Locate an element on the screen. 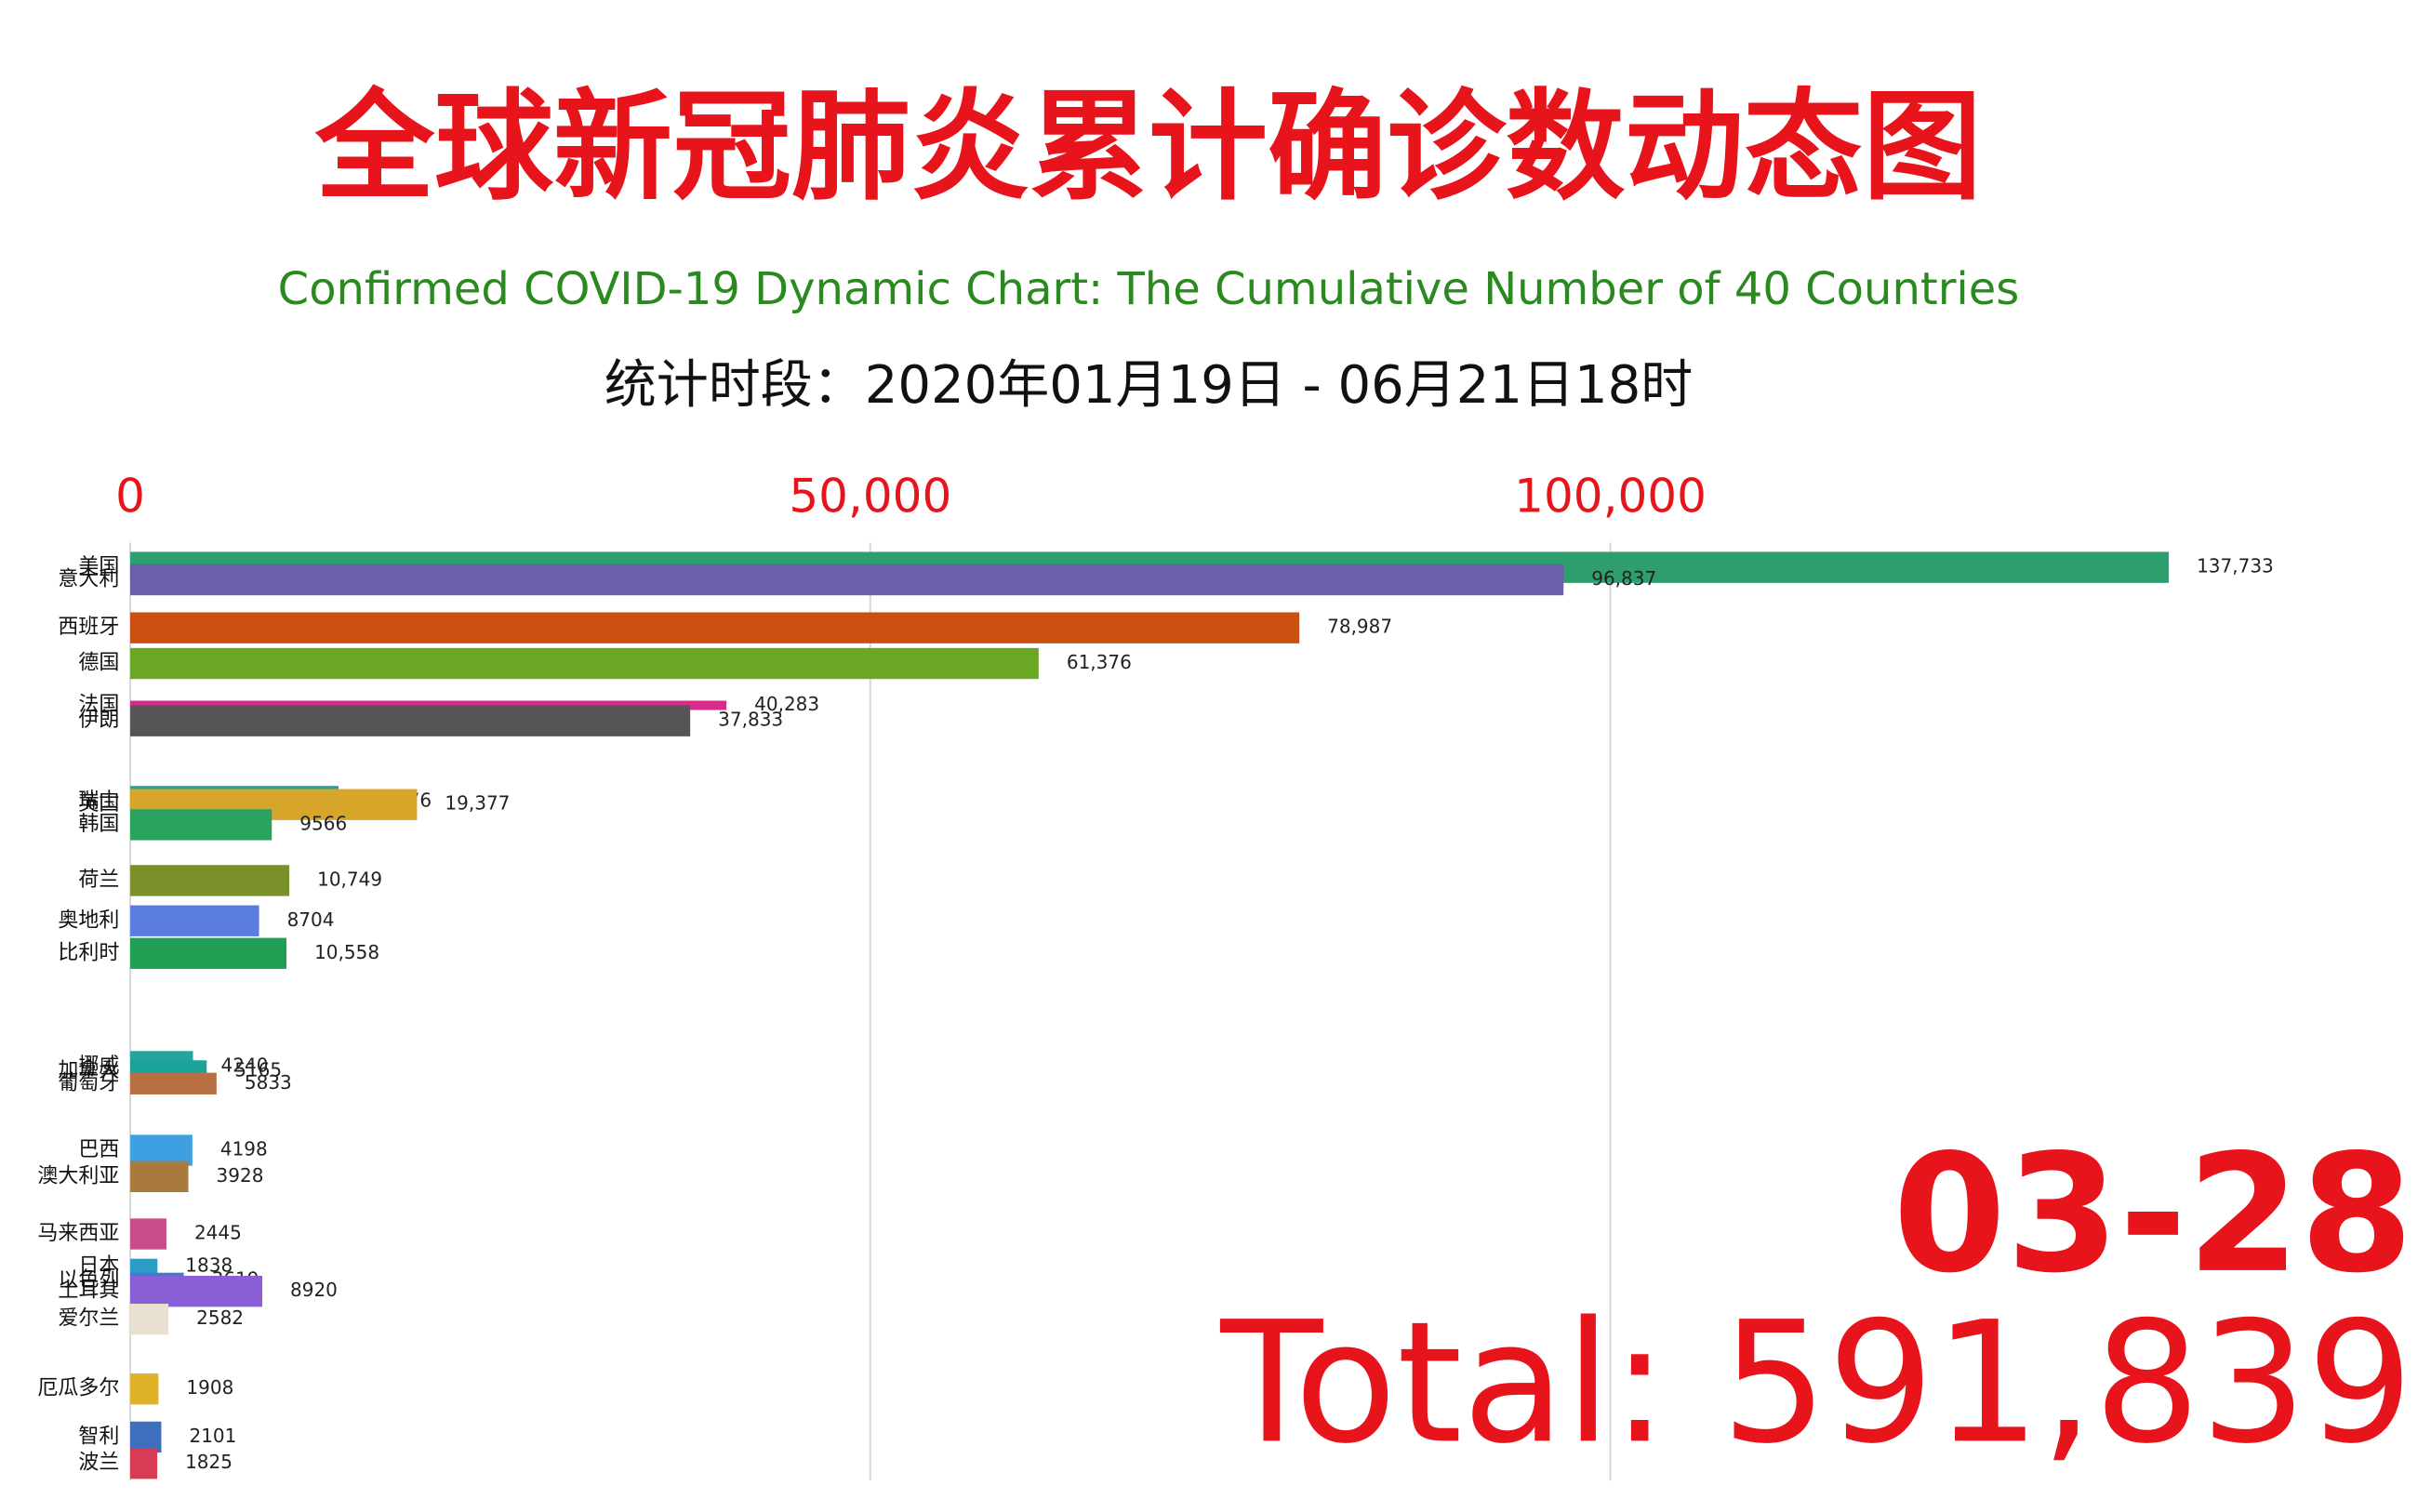  date-label: 03-28 is located at coordinates (2153, 1215).